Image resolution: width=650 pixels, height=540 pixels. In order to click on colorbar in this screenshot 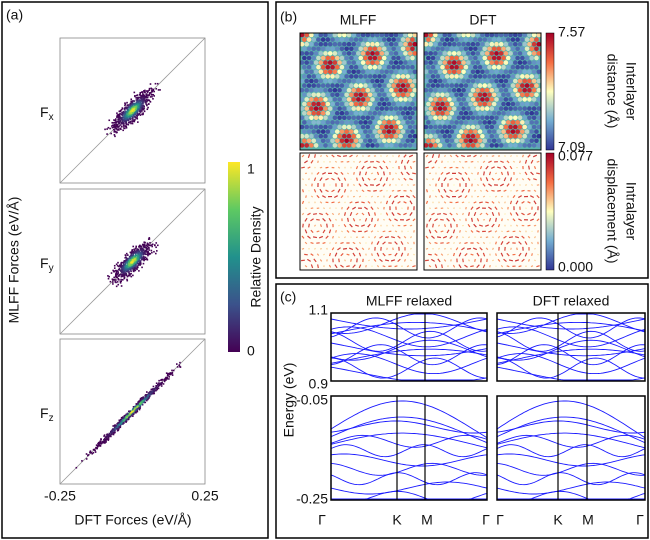, I will do `click(234, 257)`.